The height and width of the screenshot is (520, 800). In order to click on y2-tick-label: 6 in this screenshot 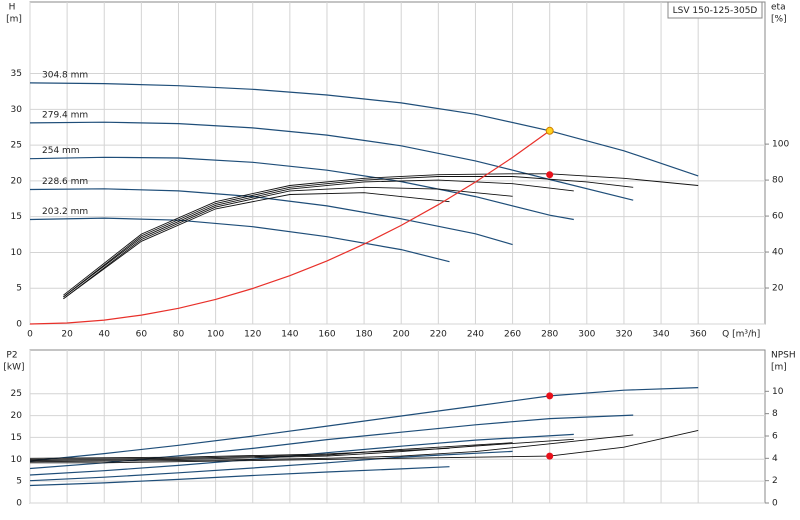, I will do `click(775, 436)`.